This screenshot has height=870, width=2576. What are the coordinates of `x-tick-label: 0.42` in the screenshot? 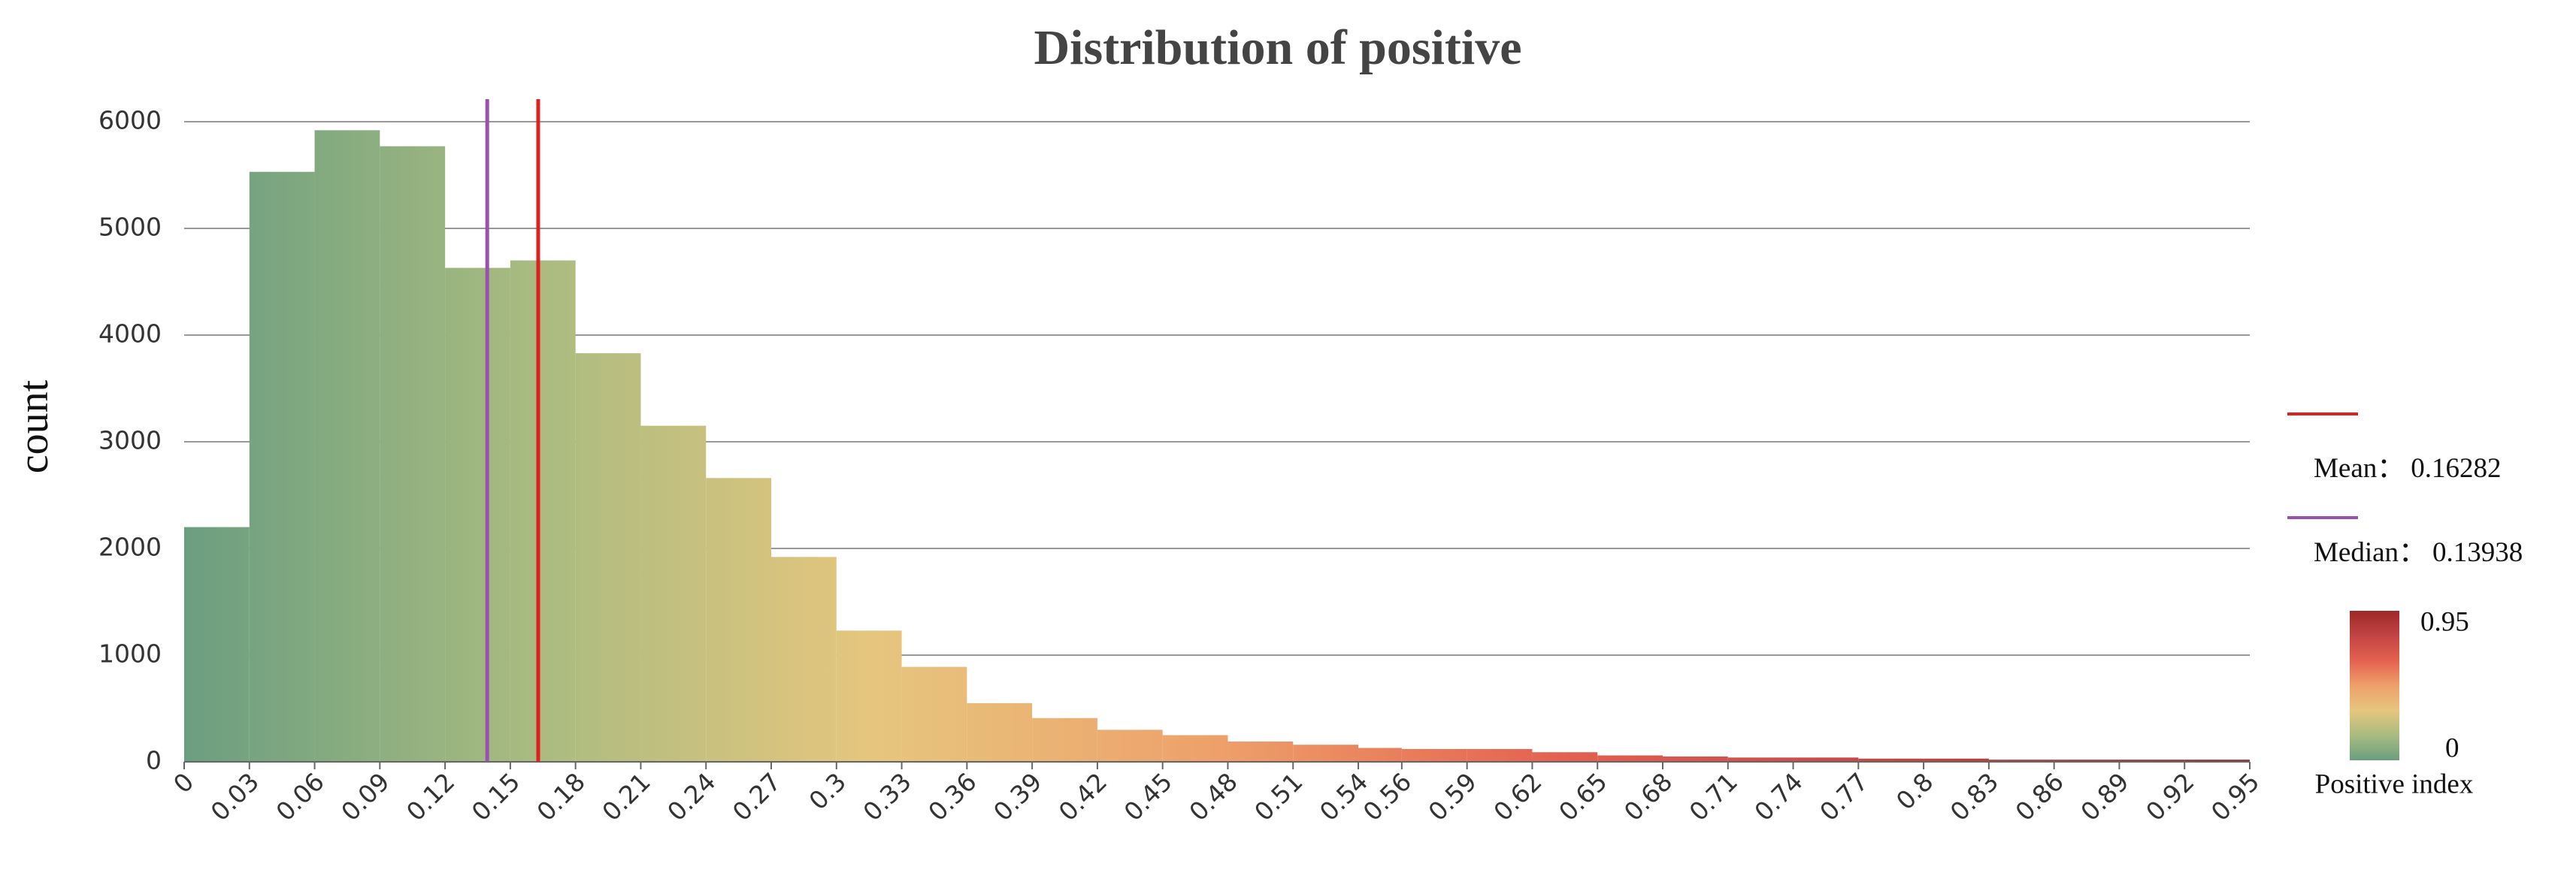 It's located at (1083, 797).